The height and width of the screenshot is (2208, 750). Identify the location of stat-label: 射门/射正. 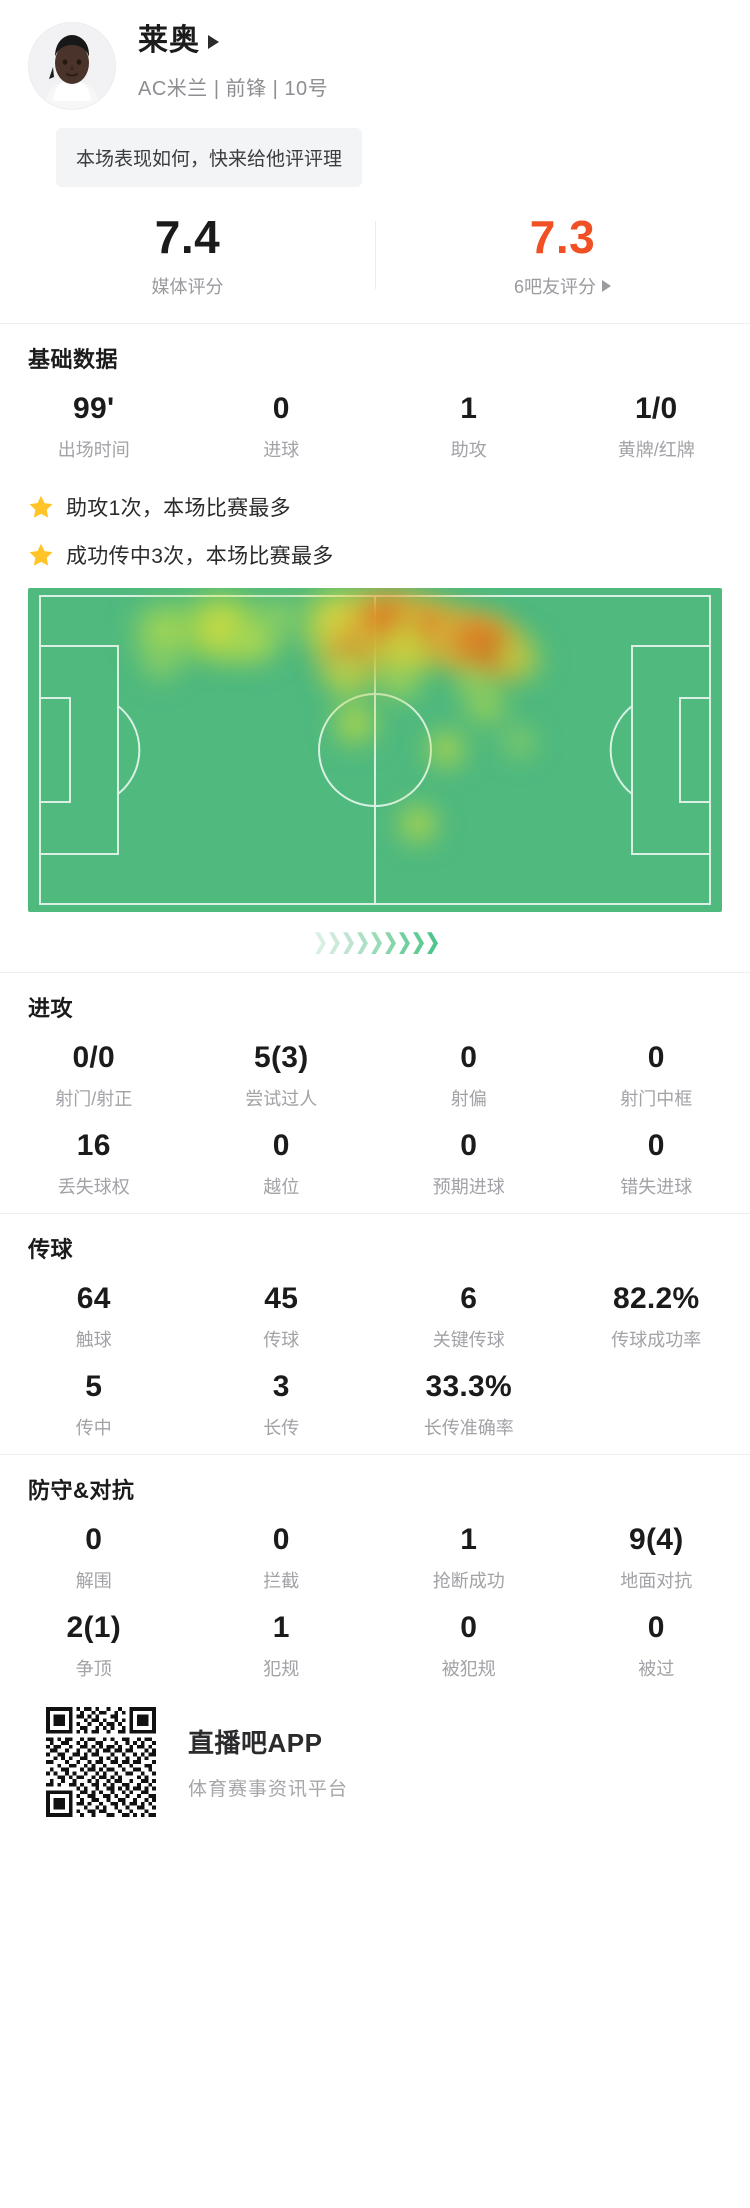
(94, 1099).